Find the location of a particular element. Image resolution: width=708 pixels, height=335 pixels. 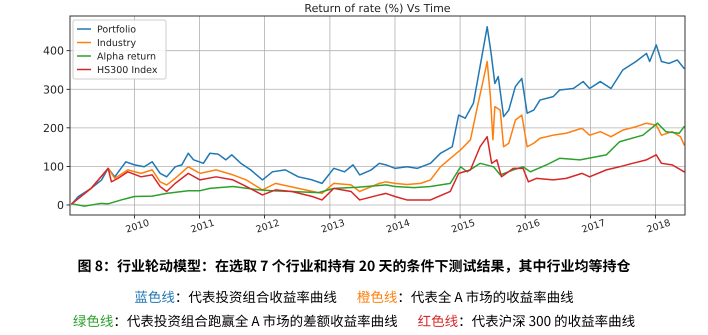

y-tick-label: 400 is located at coordinates (53, 51).